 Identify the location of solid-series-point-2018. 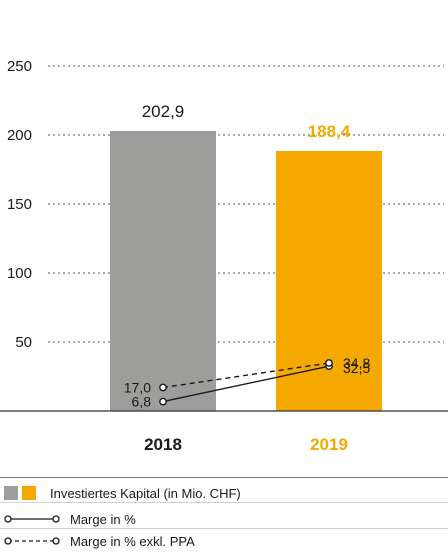
(163, 401).